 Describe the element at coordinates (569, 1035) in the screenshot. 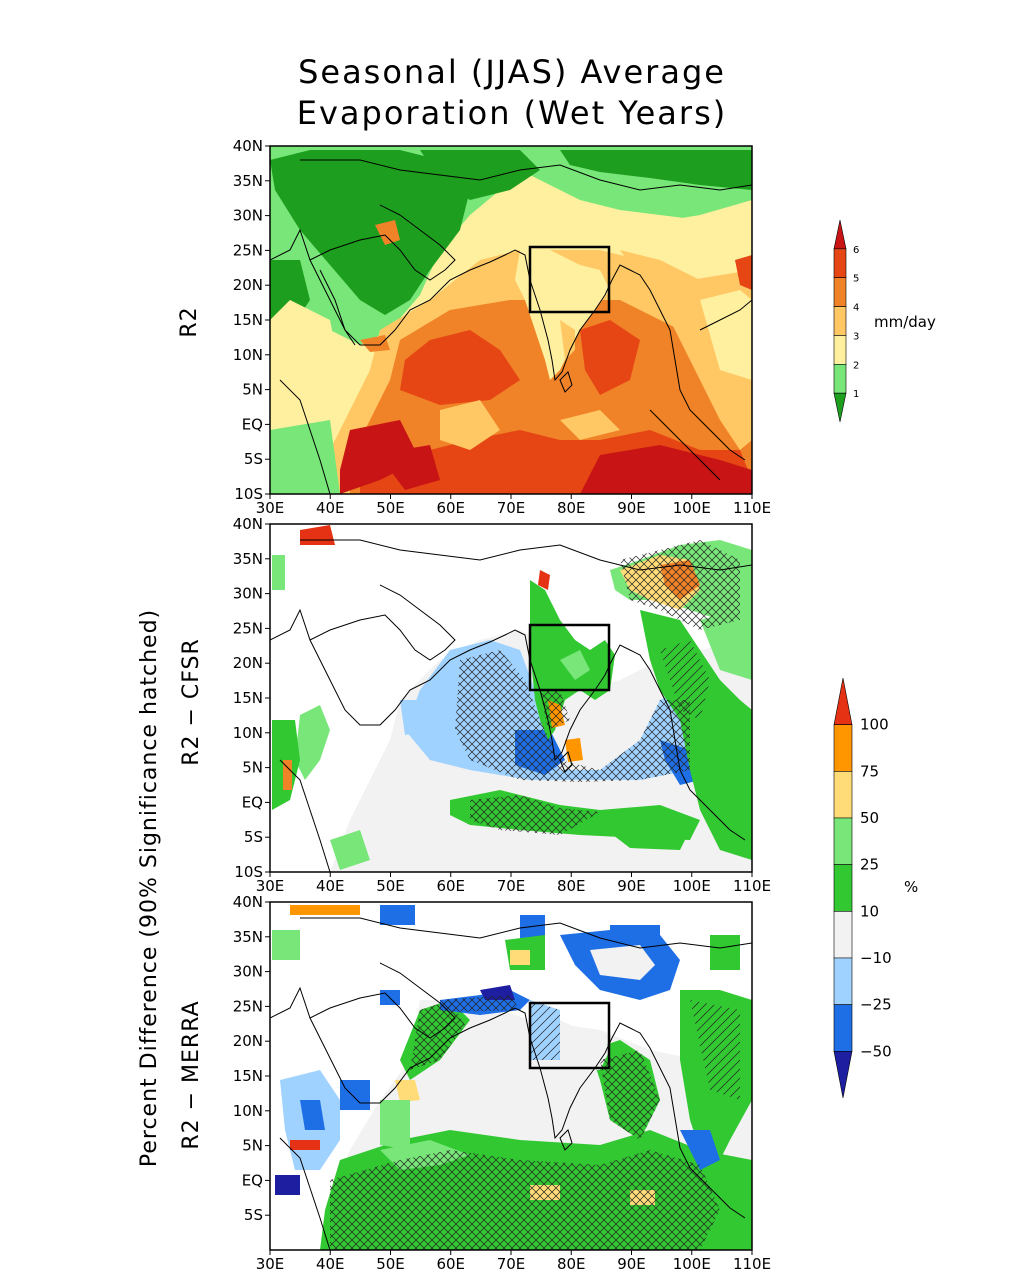

I see `merra-region-box` at that location.